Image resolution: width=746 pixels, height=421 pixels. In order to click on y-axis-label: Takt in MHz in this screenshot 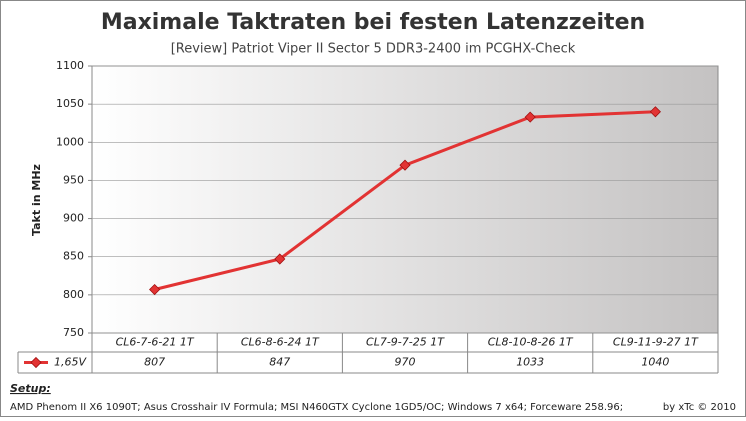, I will do `click(36, 200)`.